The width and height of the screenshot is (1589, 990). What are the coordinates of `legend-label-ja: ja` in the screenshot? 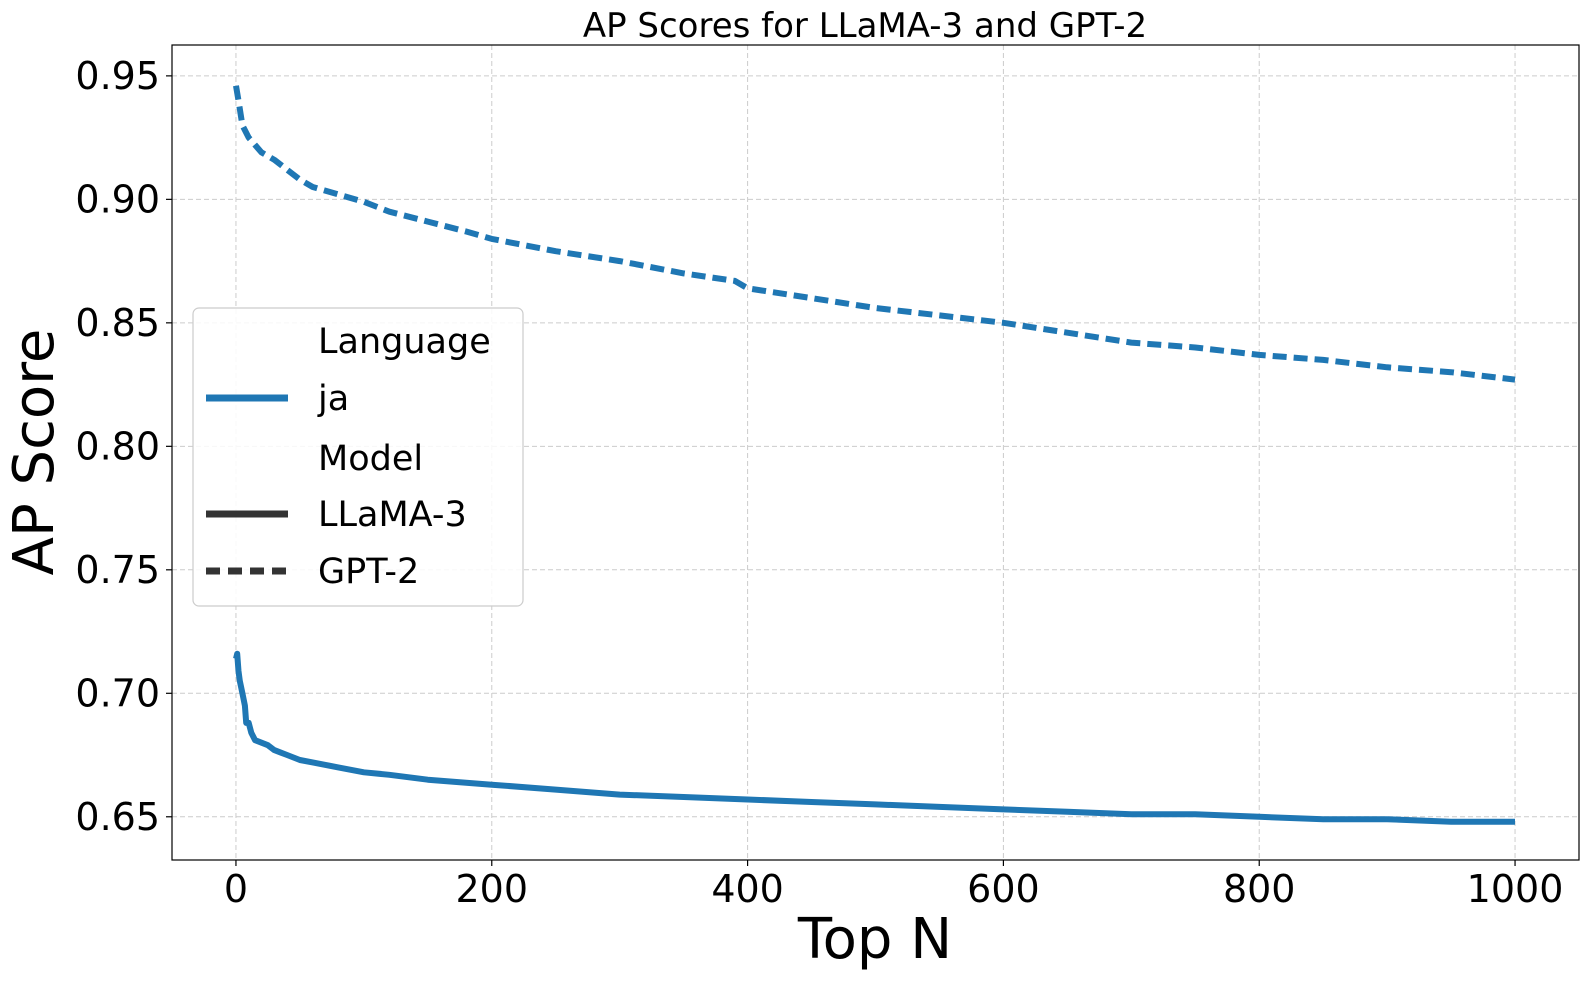 It's located at (333, 399).